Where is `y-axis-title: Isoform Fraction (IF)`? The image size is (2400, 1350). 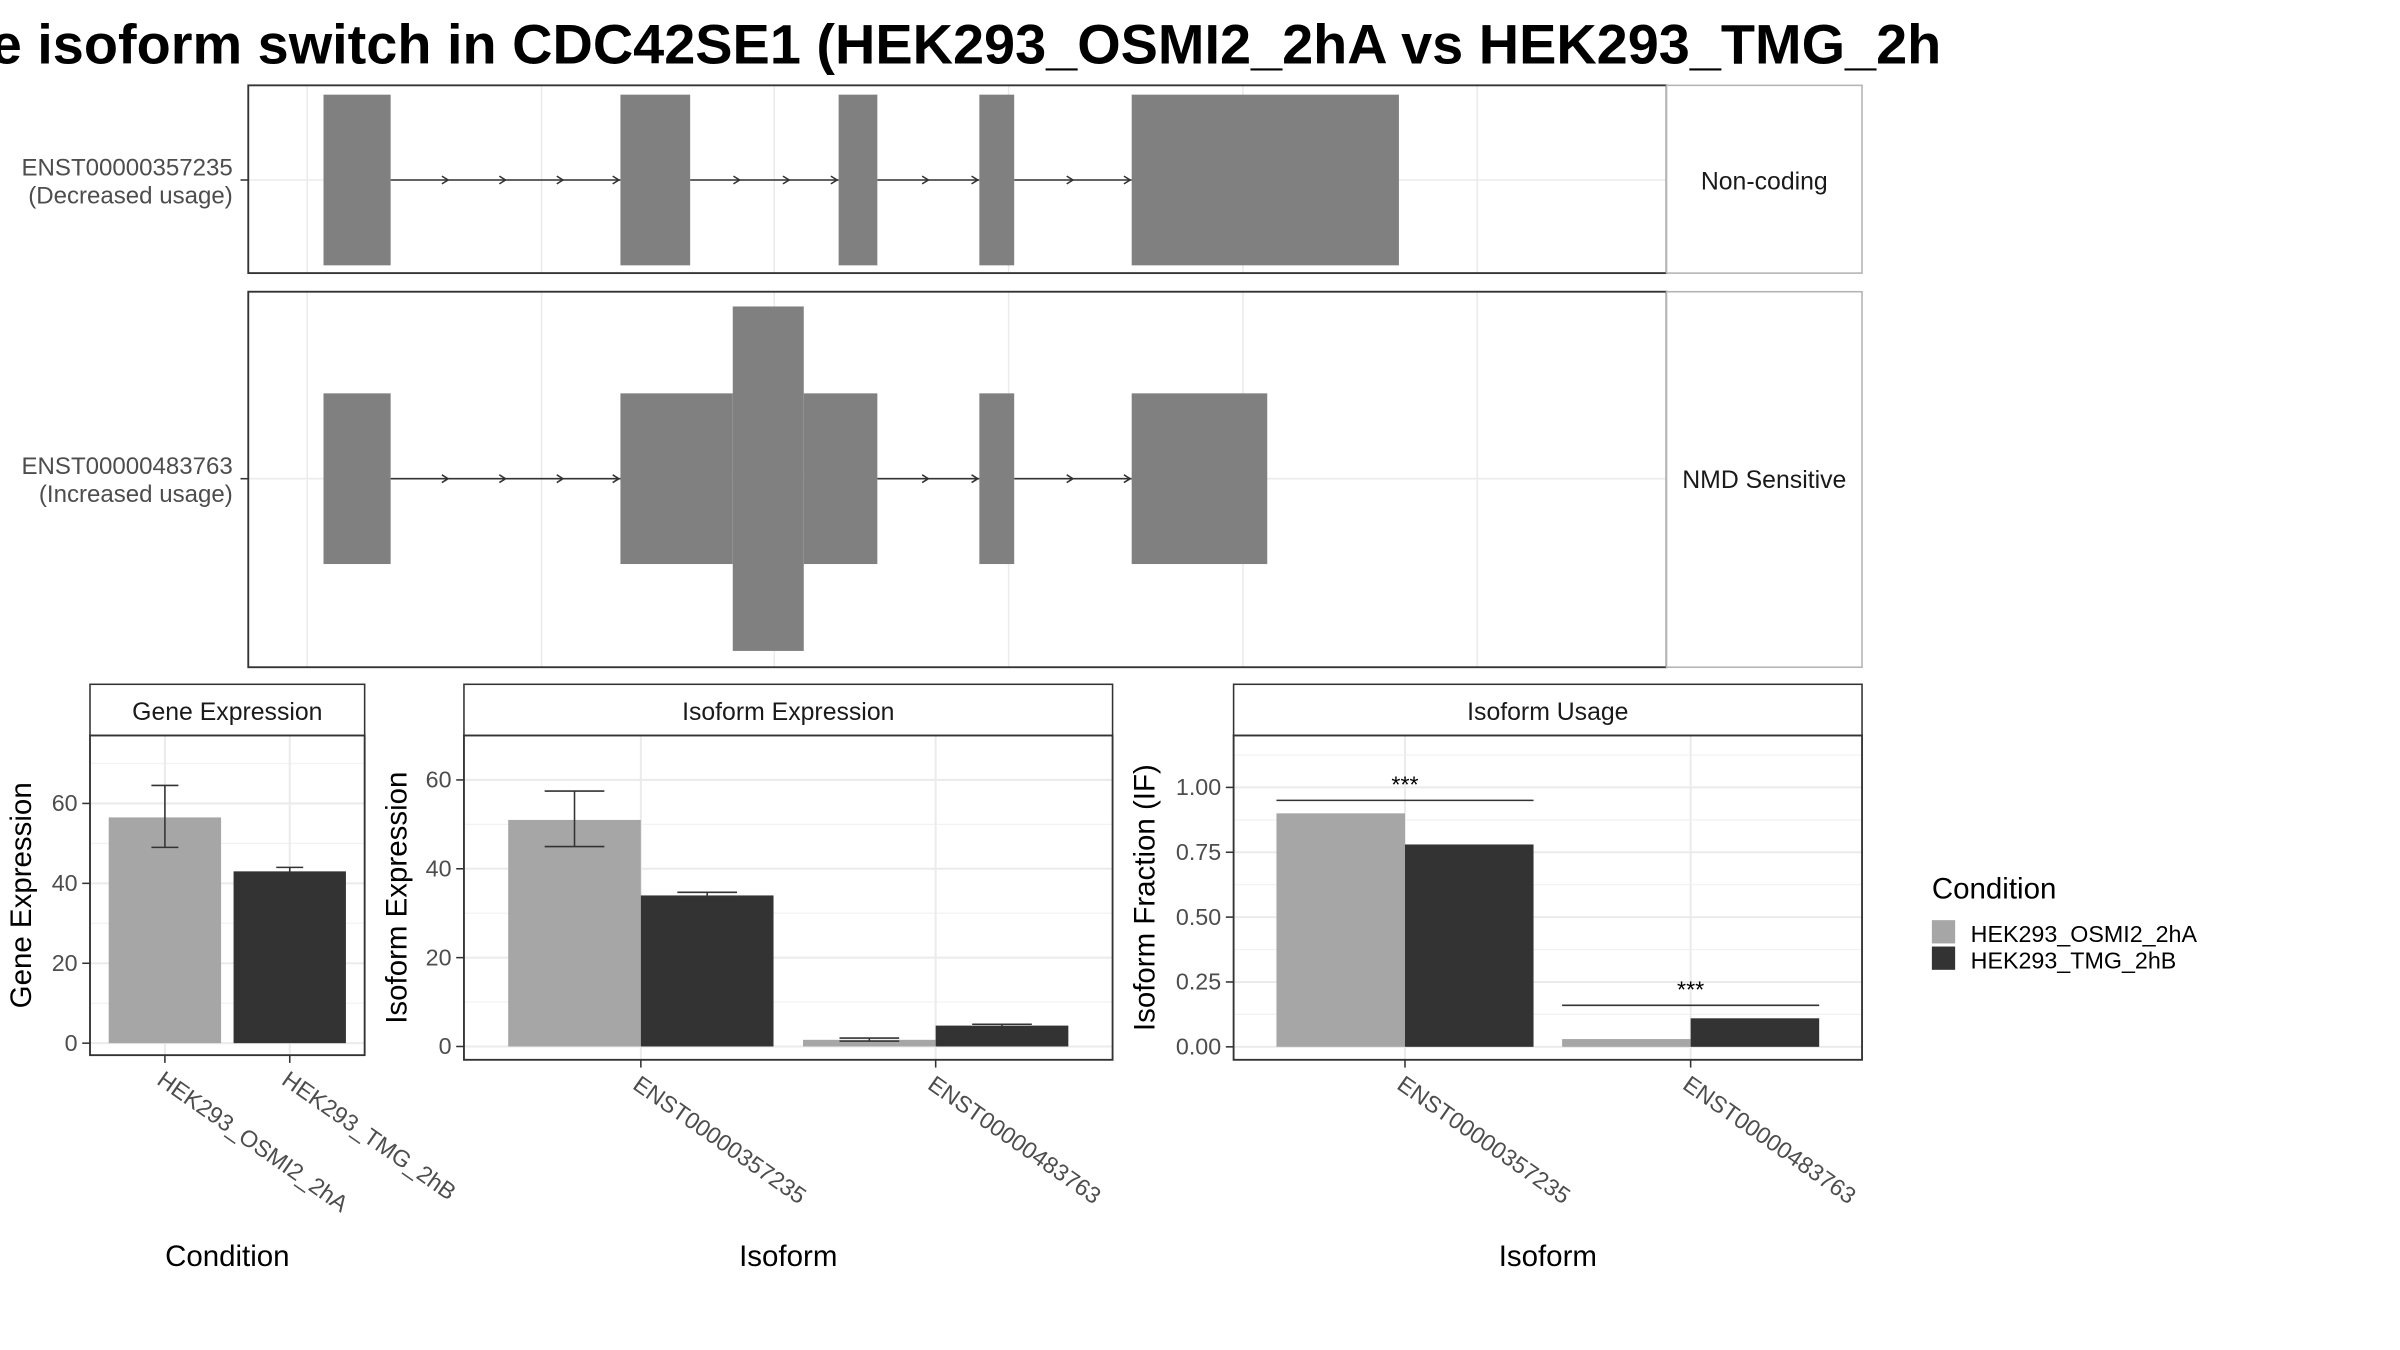 y-axis-title: Isoform Fraction (IF) is located at coordinates (1144, 897).